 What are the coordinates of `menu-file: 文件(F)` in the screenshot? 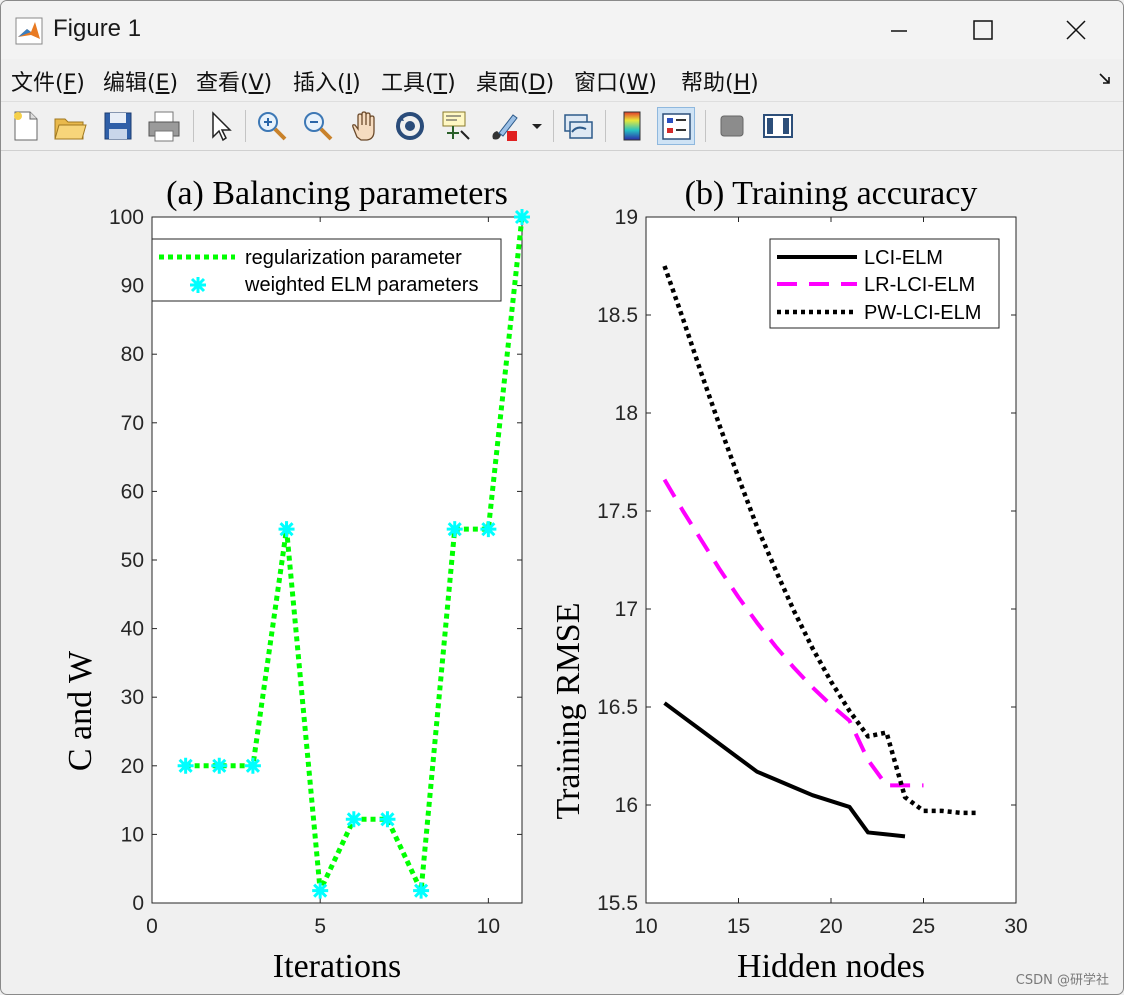 It's located at (48, 83).